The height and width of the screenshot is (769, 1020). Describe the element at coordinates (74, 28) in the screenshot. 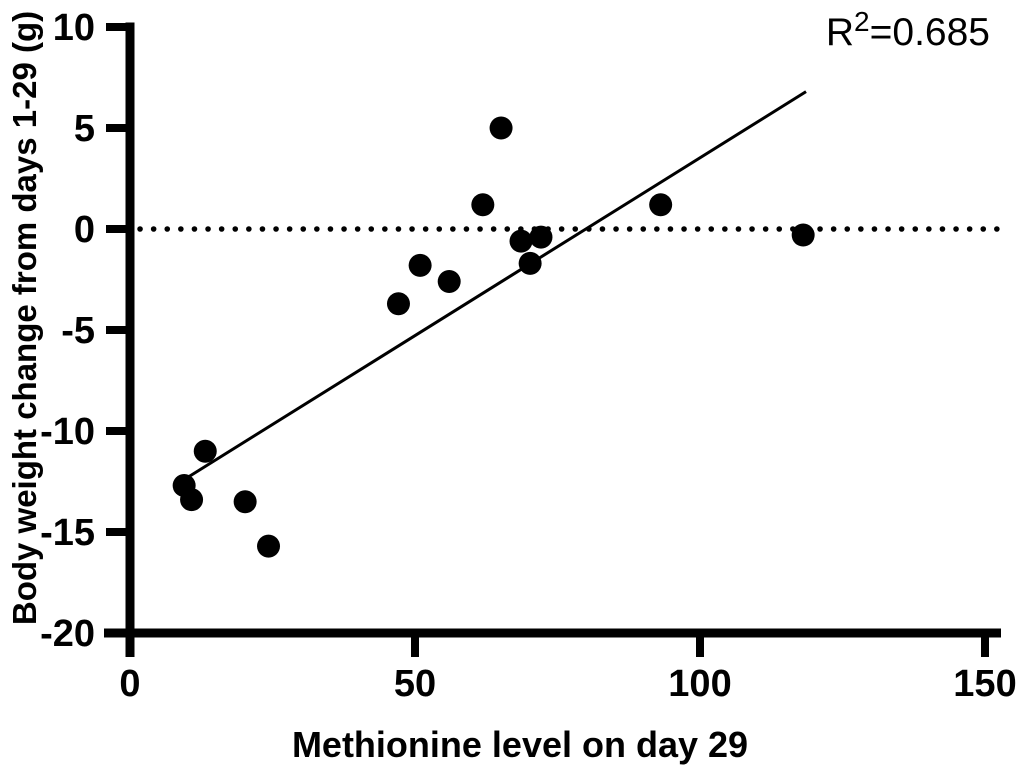

I see `y-tick-label: 10` at that location.